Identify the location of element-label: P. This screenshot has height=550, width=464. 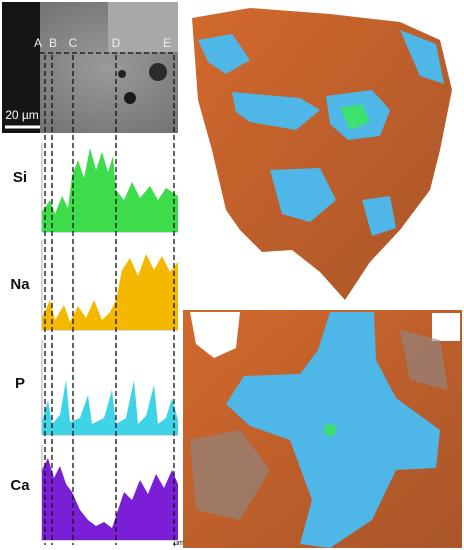
(20, 383).